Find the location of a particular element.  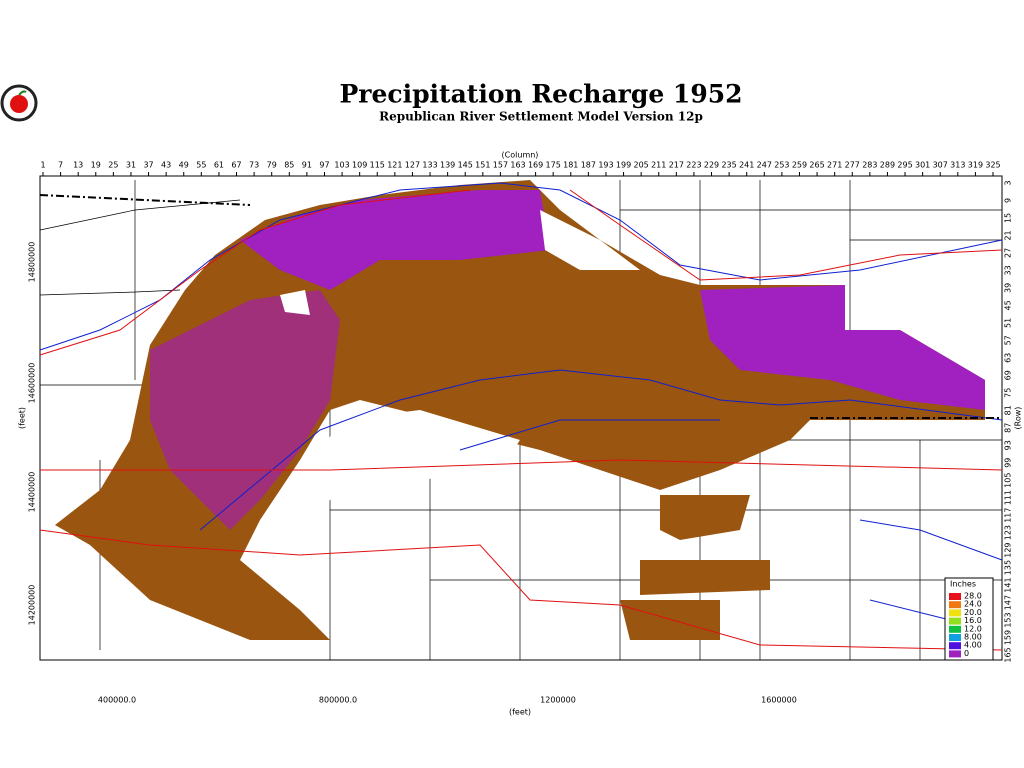

column-tick-label: 277 is located at coordinates (852, 165).